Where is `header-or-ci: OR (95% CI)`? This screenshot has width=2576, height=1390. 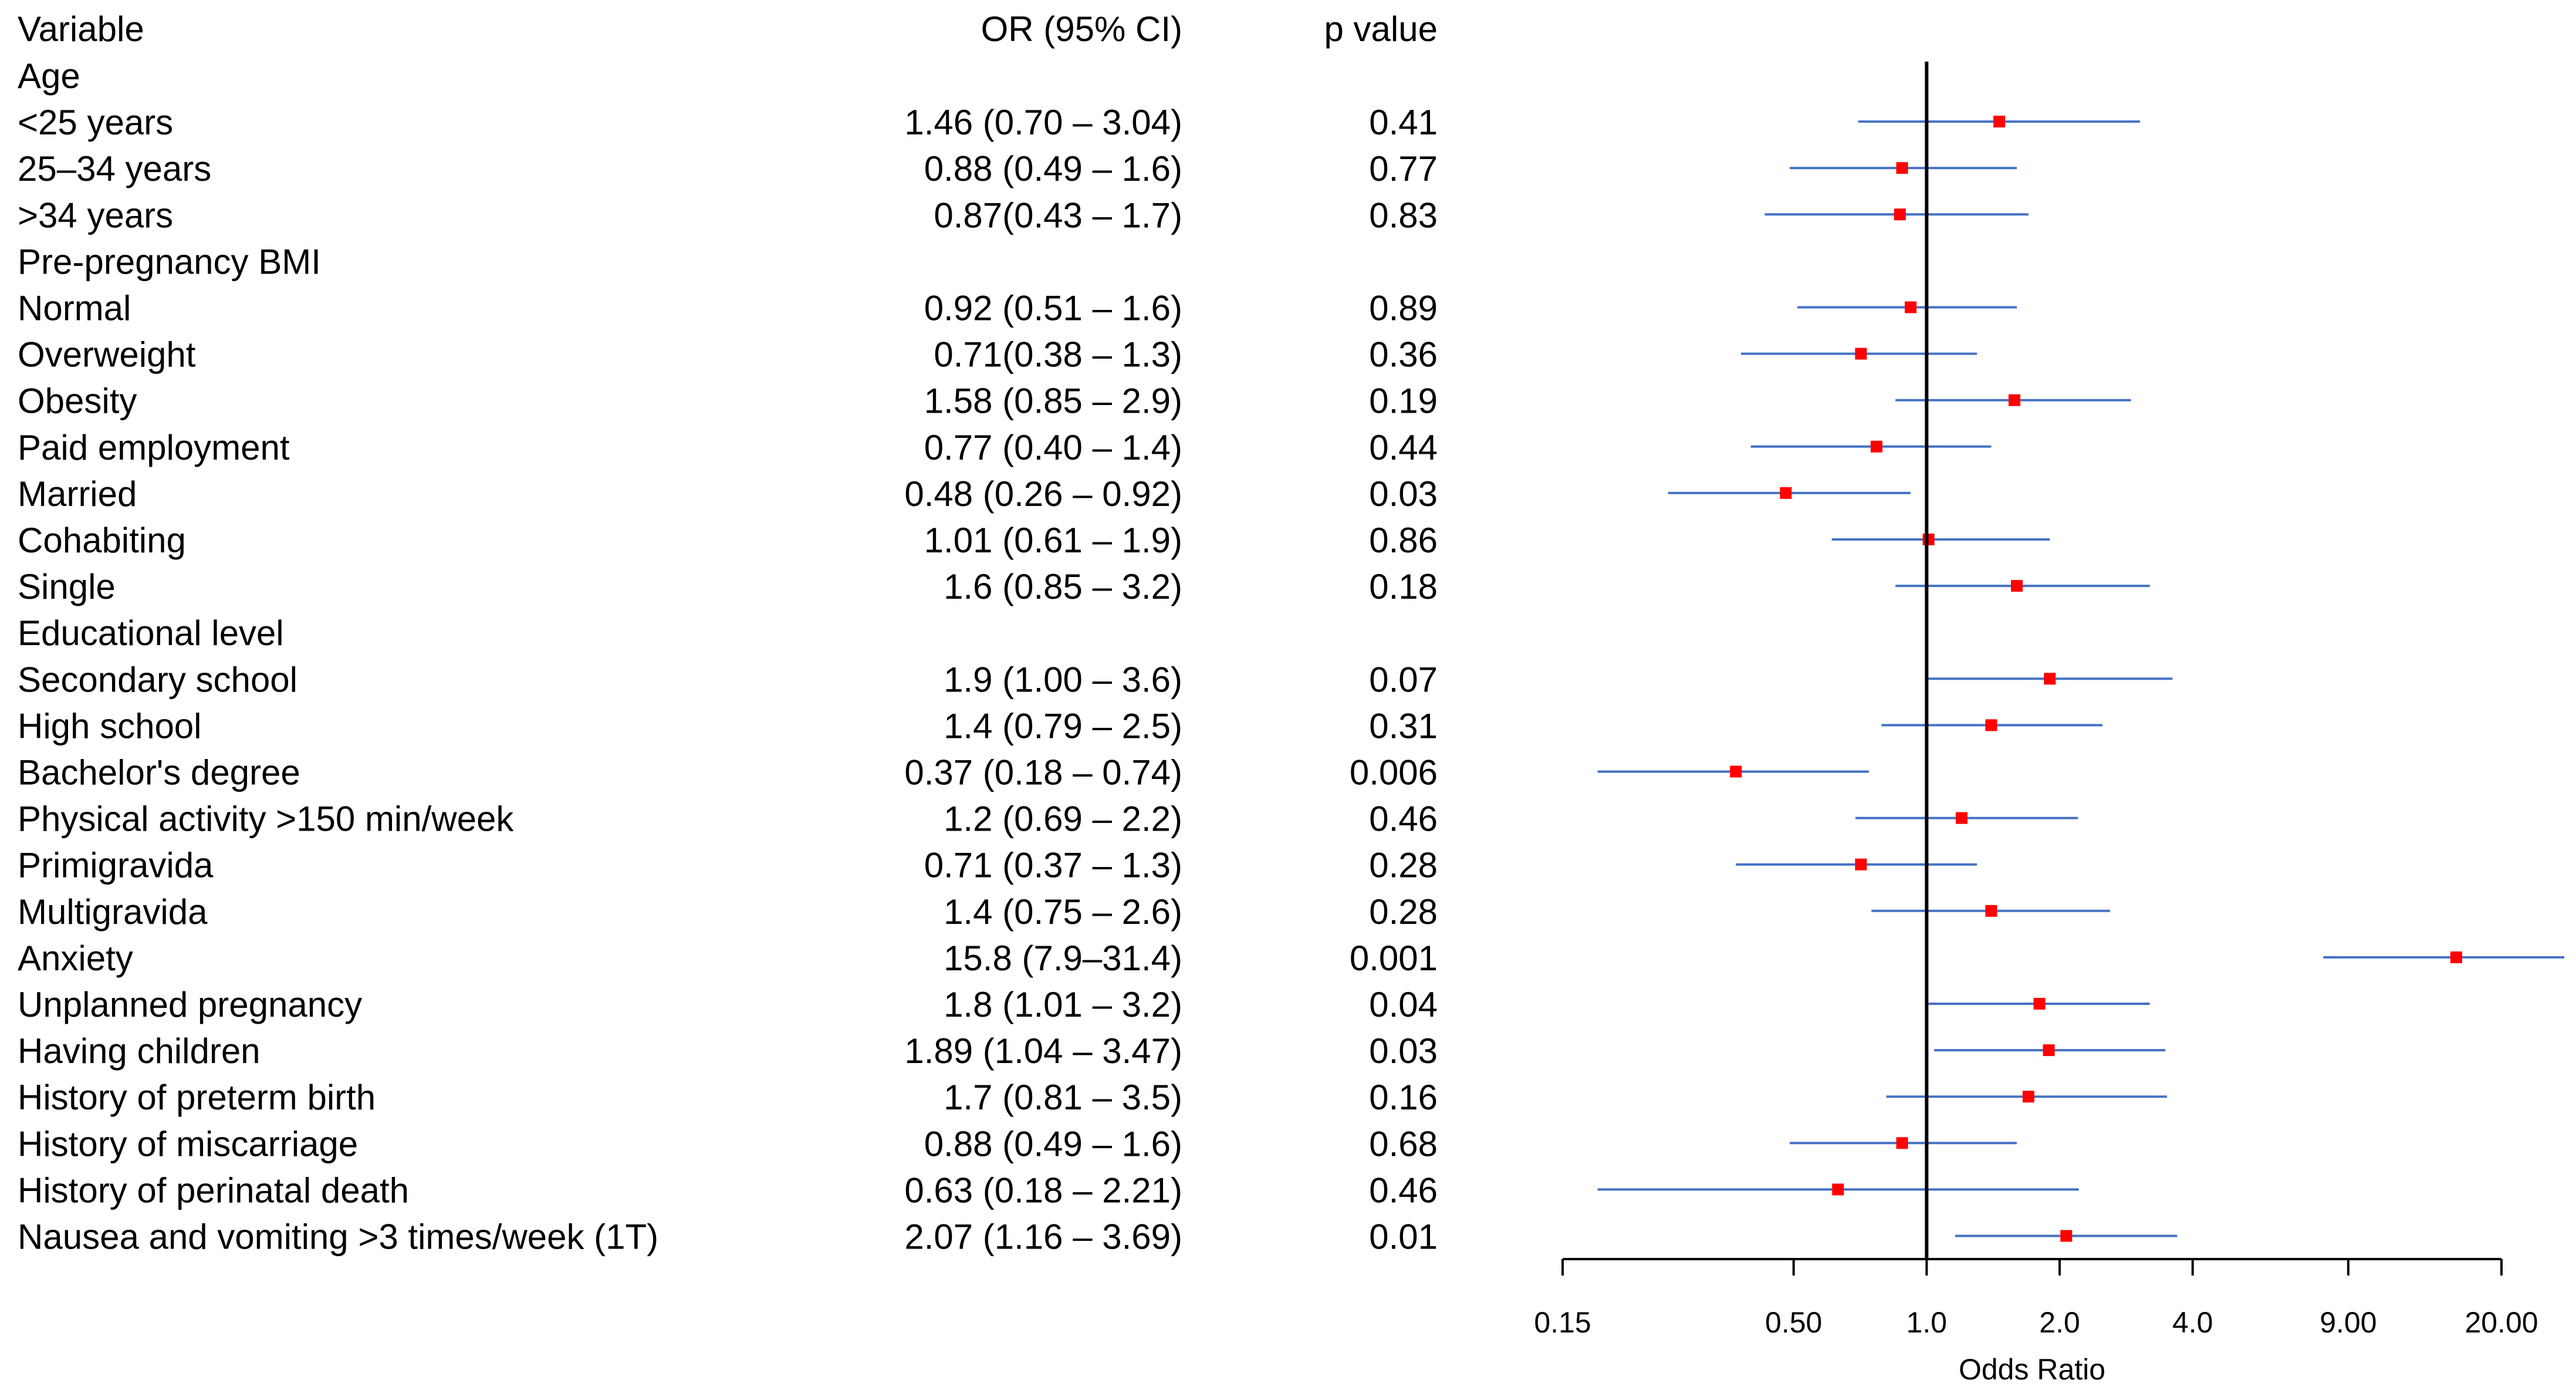
header-or-ci: OR (95% CI) is located at coordinates (1081, 29).